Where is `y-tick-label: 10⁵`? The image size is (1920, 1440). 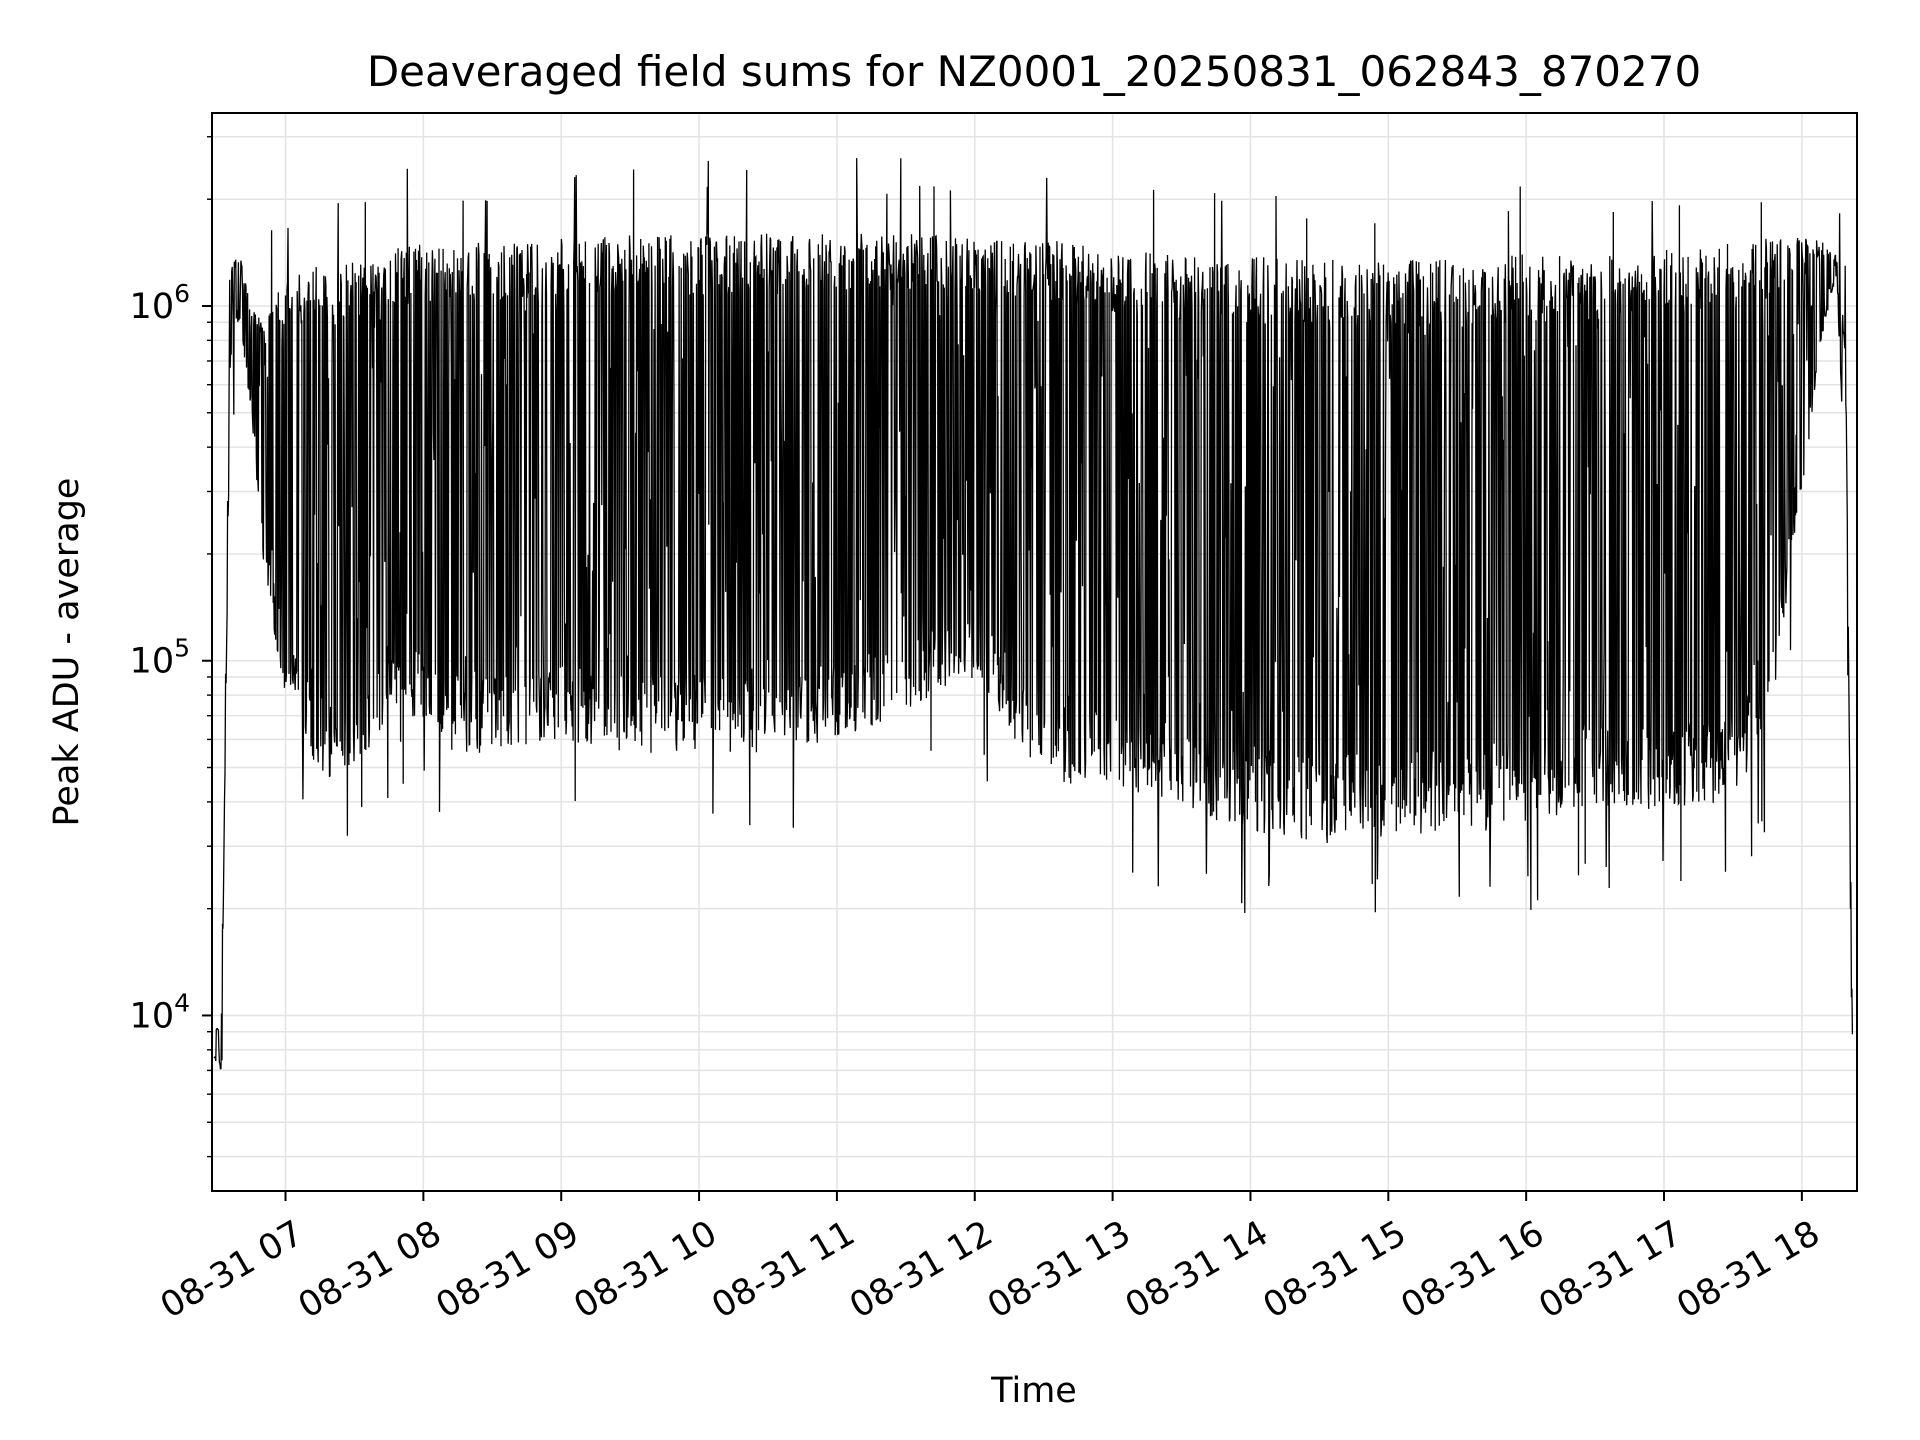
y-tick-label: 10⁵ is located at coordinates (160, 658).